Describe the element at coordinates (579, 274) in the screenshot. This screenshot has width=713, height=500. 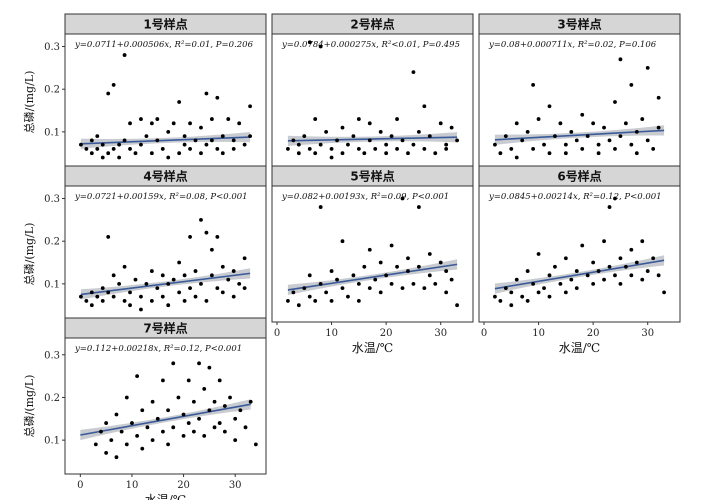
I see `regression-line` at that location.